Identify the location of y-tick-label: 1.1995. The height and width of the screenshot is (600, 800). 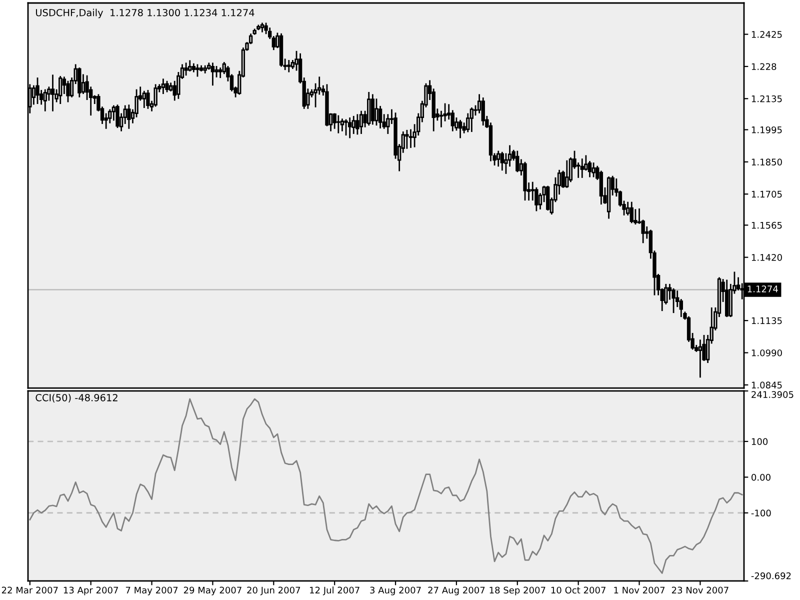
(767, 130).